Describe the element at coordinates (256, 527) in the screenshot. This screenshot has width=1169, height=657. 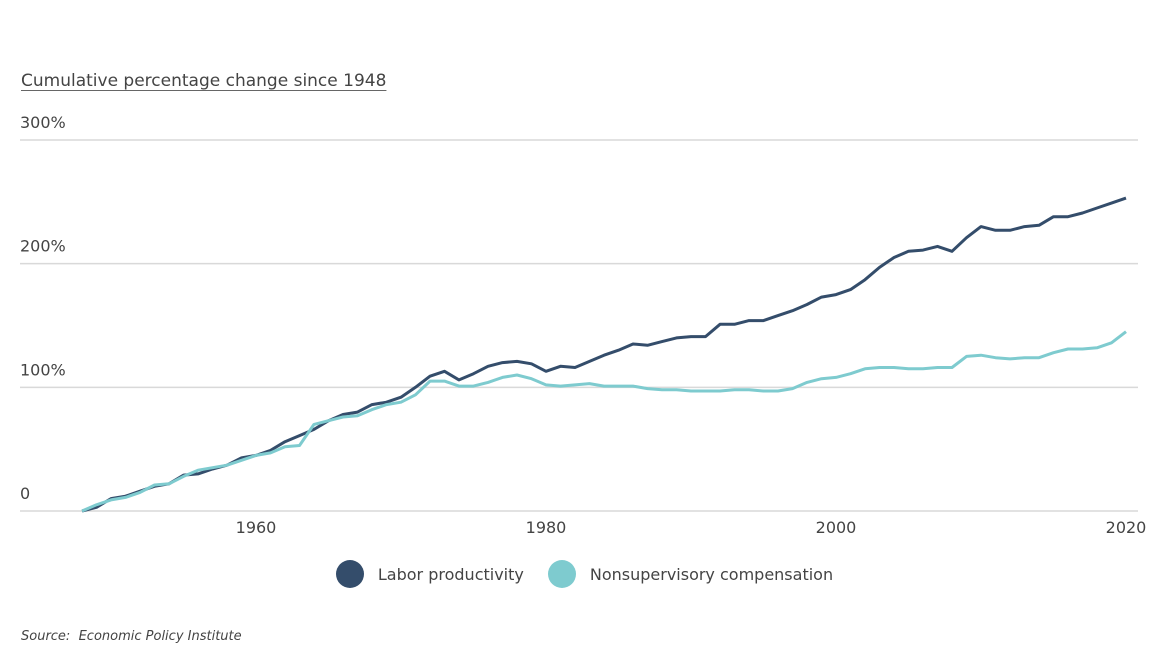
I see `x-tick-label: 1960` at that location.